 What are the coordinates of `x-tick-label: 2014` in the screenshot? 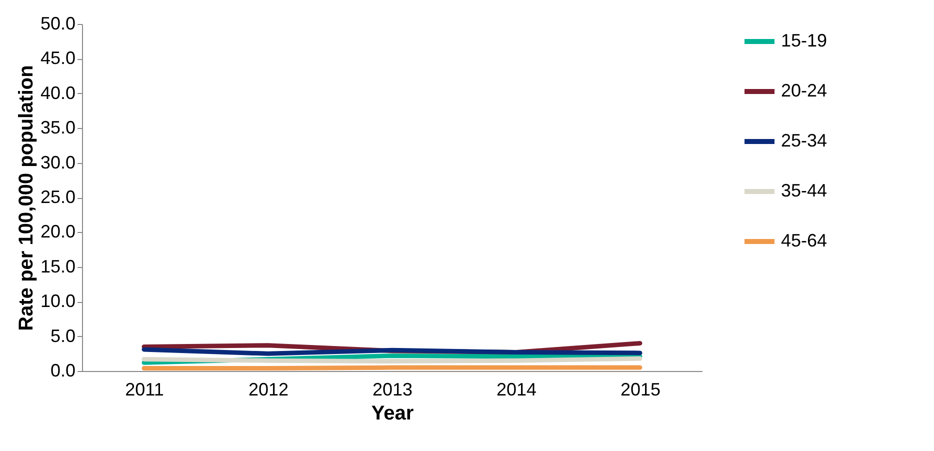 It's located at (516, 390).